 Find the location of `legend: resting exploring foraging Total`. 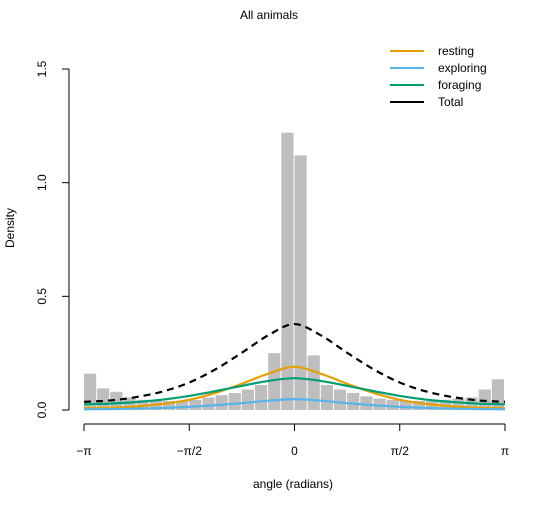

legend: resting exploring foraging Total is located at coordinates (438, 76).